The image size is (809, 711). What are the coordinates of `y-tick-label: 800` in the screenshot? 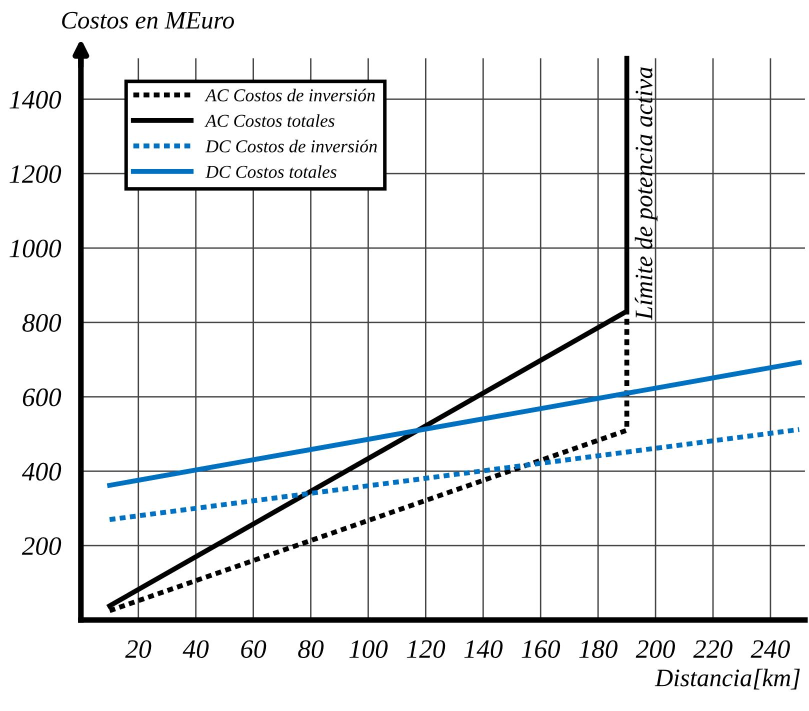 It's located at (42, 323).